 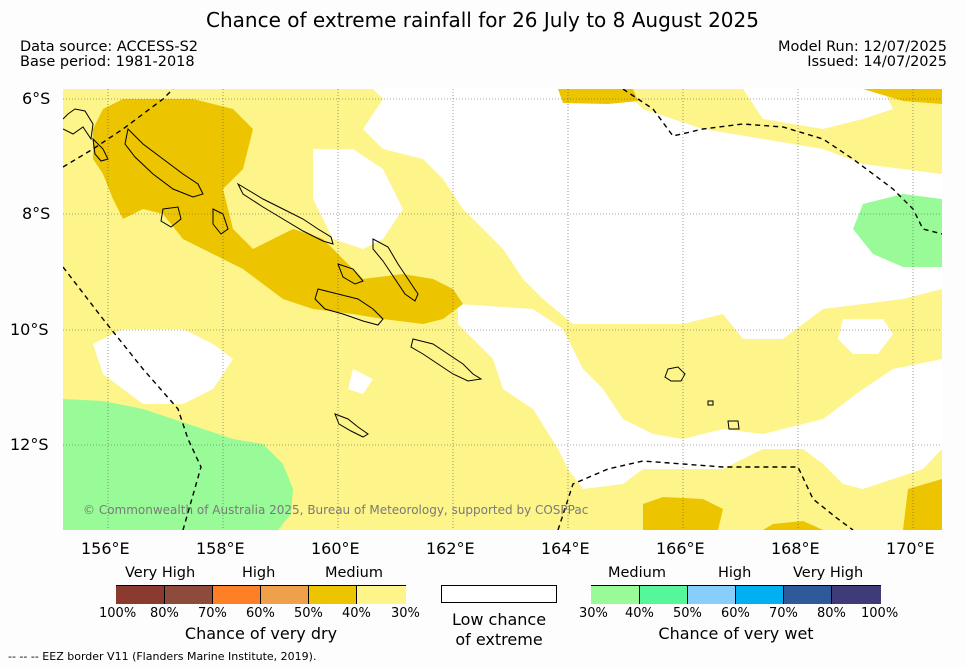 What do you see at coordinates (107, 62) in the screenshot?
I see `base-period-label: Base period: 1981-2018` at bounding box center [107, 62].